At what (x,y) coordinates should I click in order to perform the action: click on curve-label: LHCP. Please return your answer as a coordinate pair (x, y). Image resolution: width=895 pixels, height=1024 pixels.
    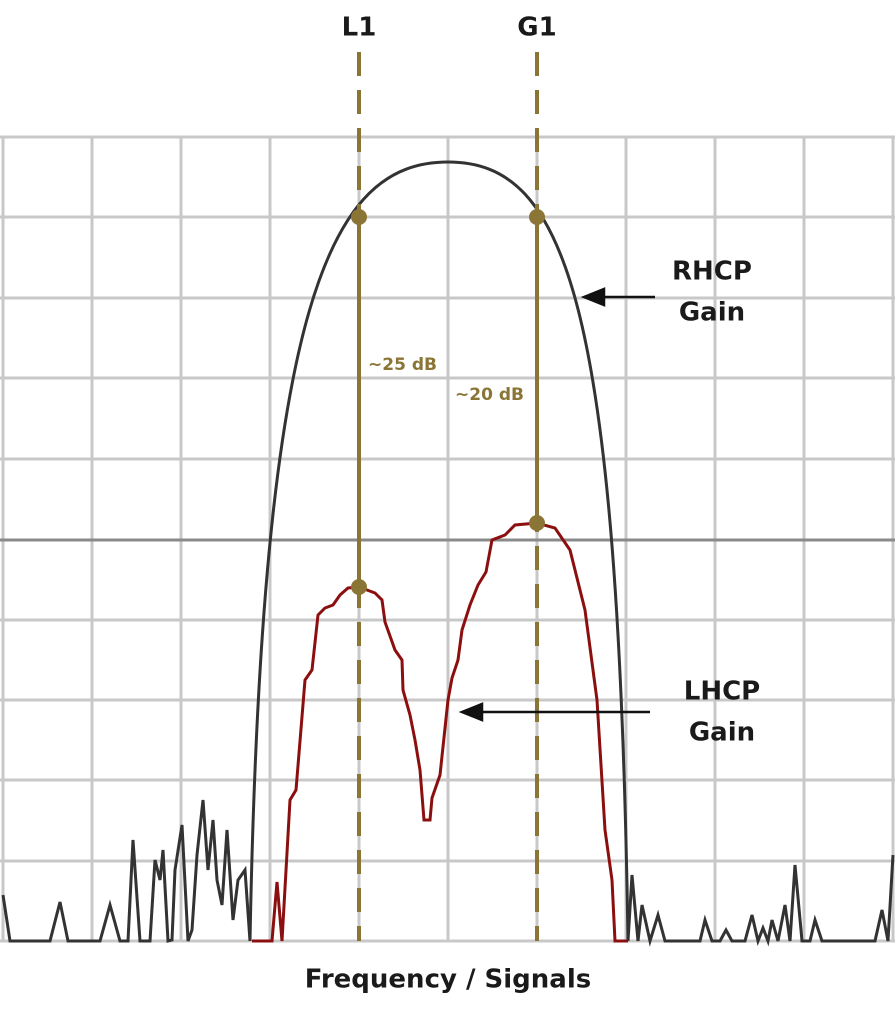
    Looking at the image, I should click on (722, 692).